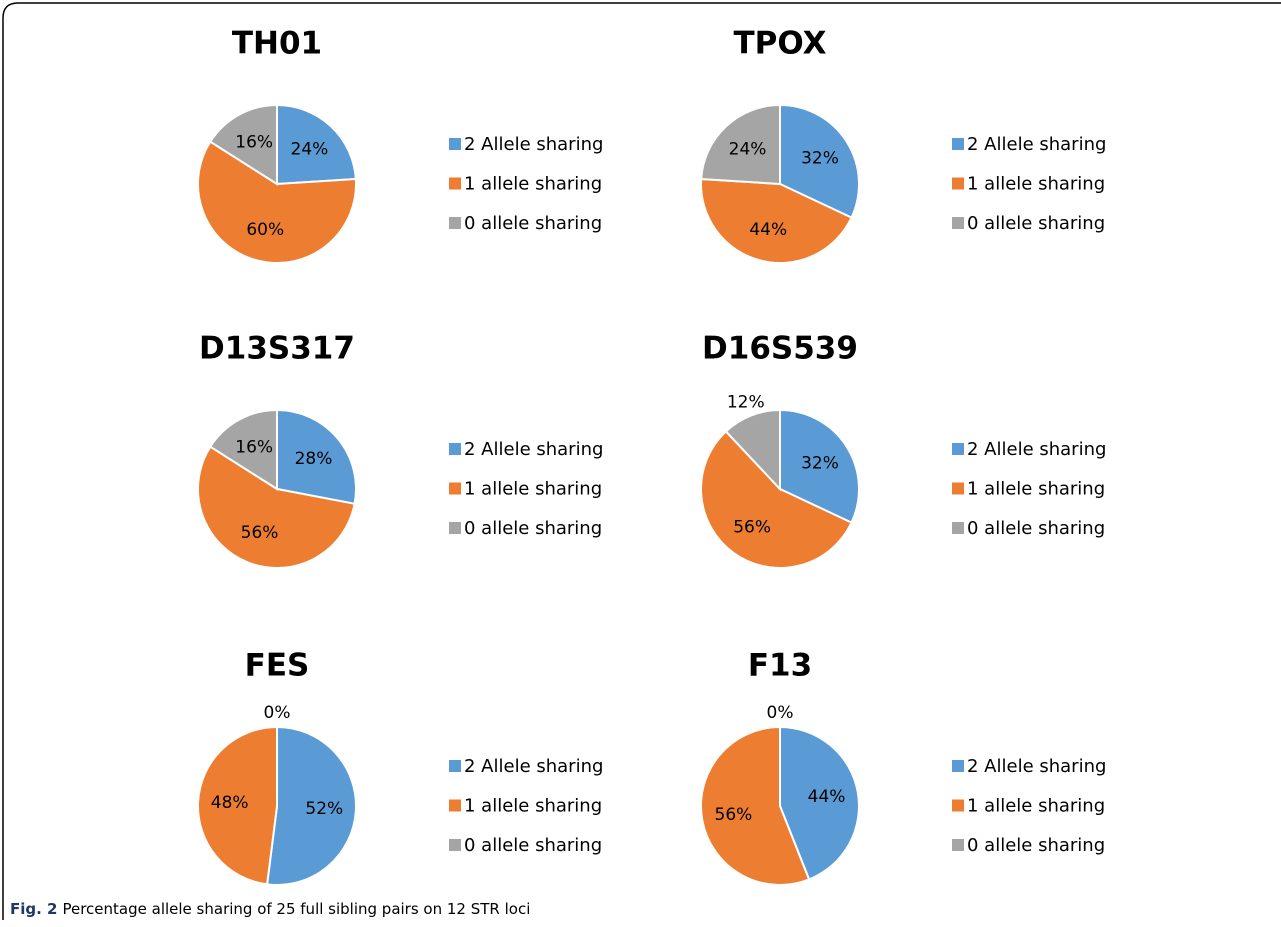  What do you see at coordinates (230, 803) in the screenshot?
I see `data-label: 48%` at bounding box center [230, 803].